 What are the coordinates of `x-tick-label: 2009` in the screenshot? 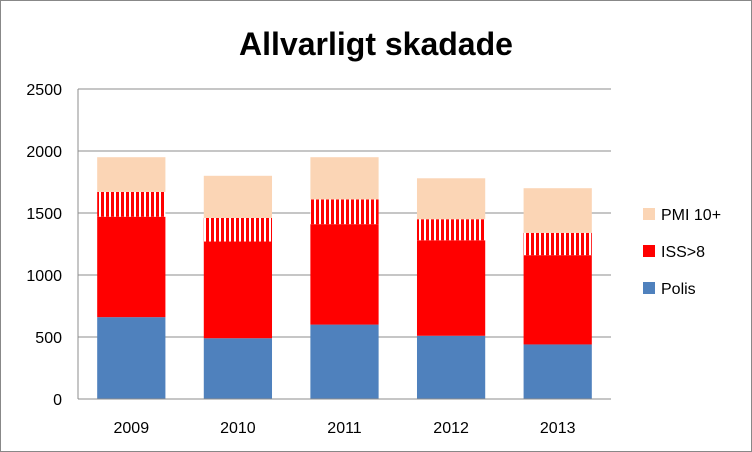 It's located at (132, 428).